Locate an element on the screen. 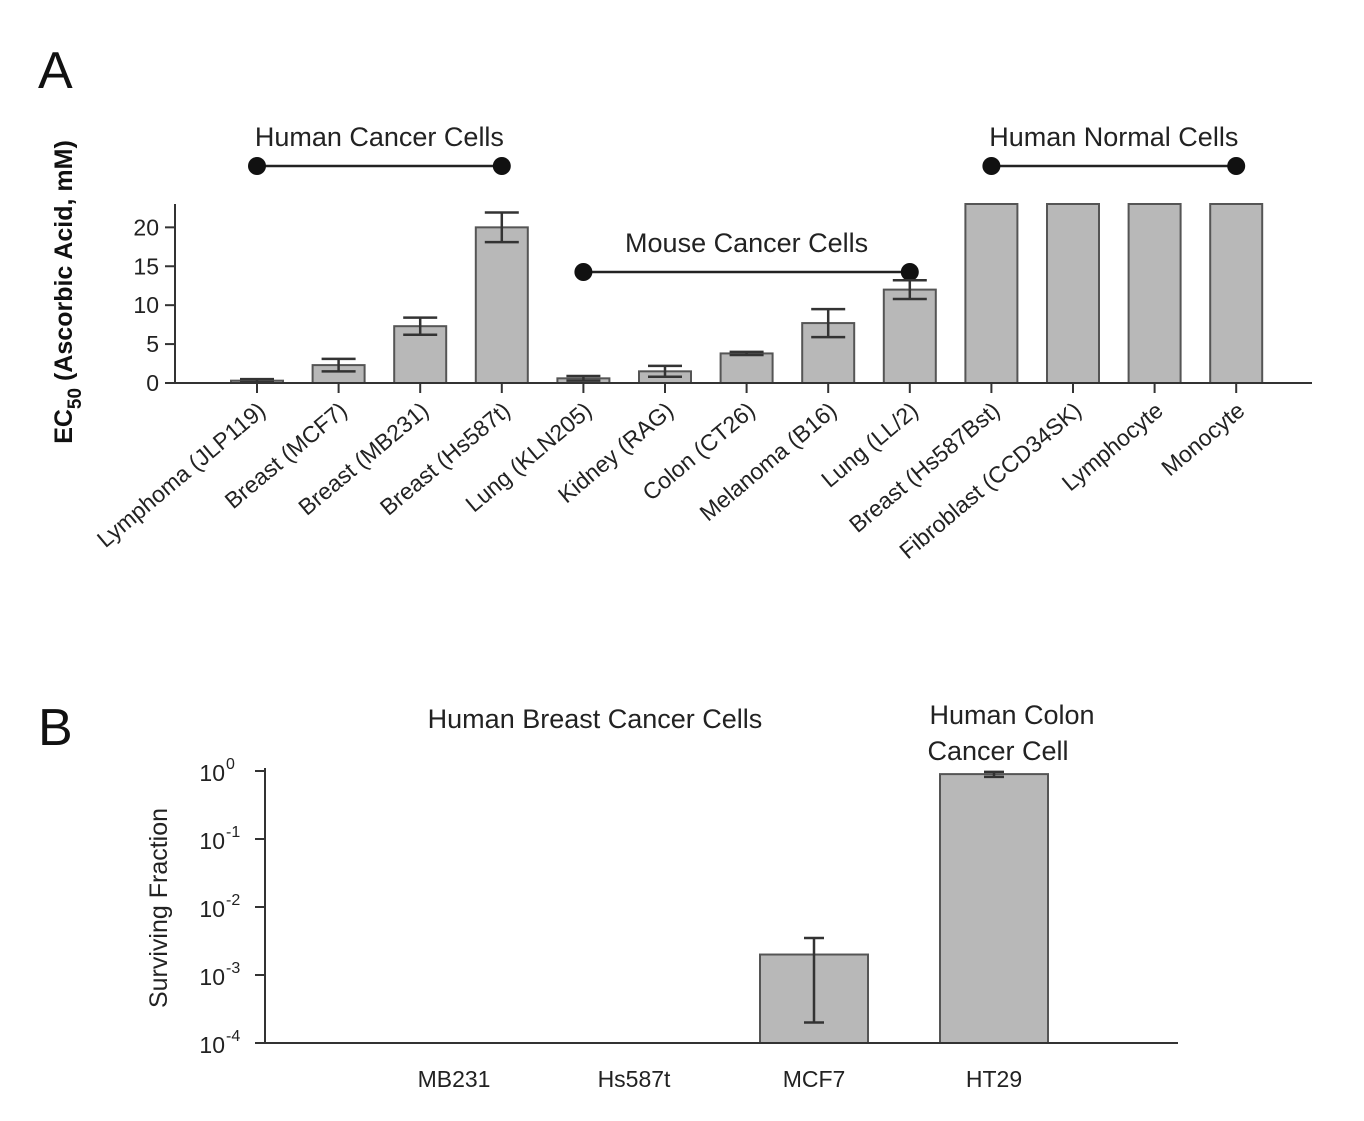 This screenshot has height=1121, width=1364. y-tick-label-a-4: 20 is located at coordinates (146, 227).